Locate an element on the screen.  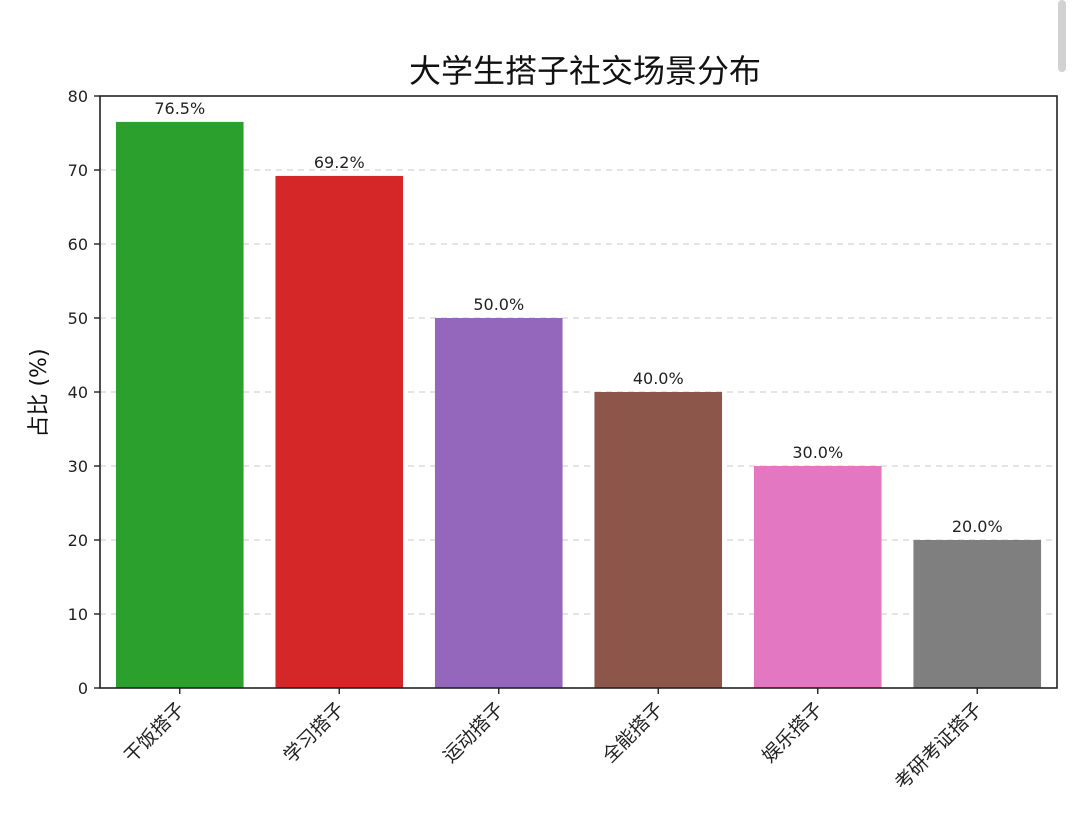
chart-title: 大学生搭子社交场景分布 is located at coordinates (585, 71).